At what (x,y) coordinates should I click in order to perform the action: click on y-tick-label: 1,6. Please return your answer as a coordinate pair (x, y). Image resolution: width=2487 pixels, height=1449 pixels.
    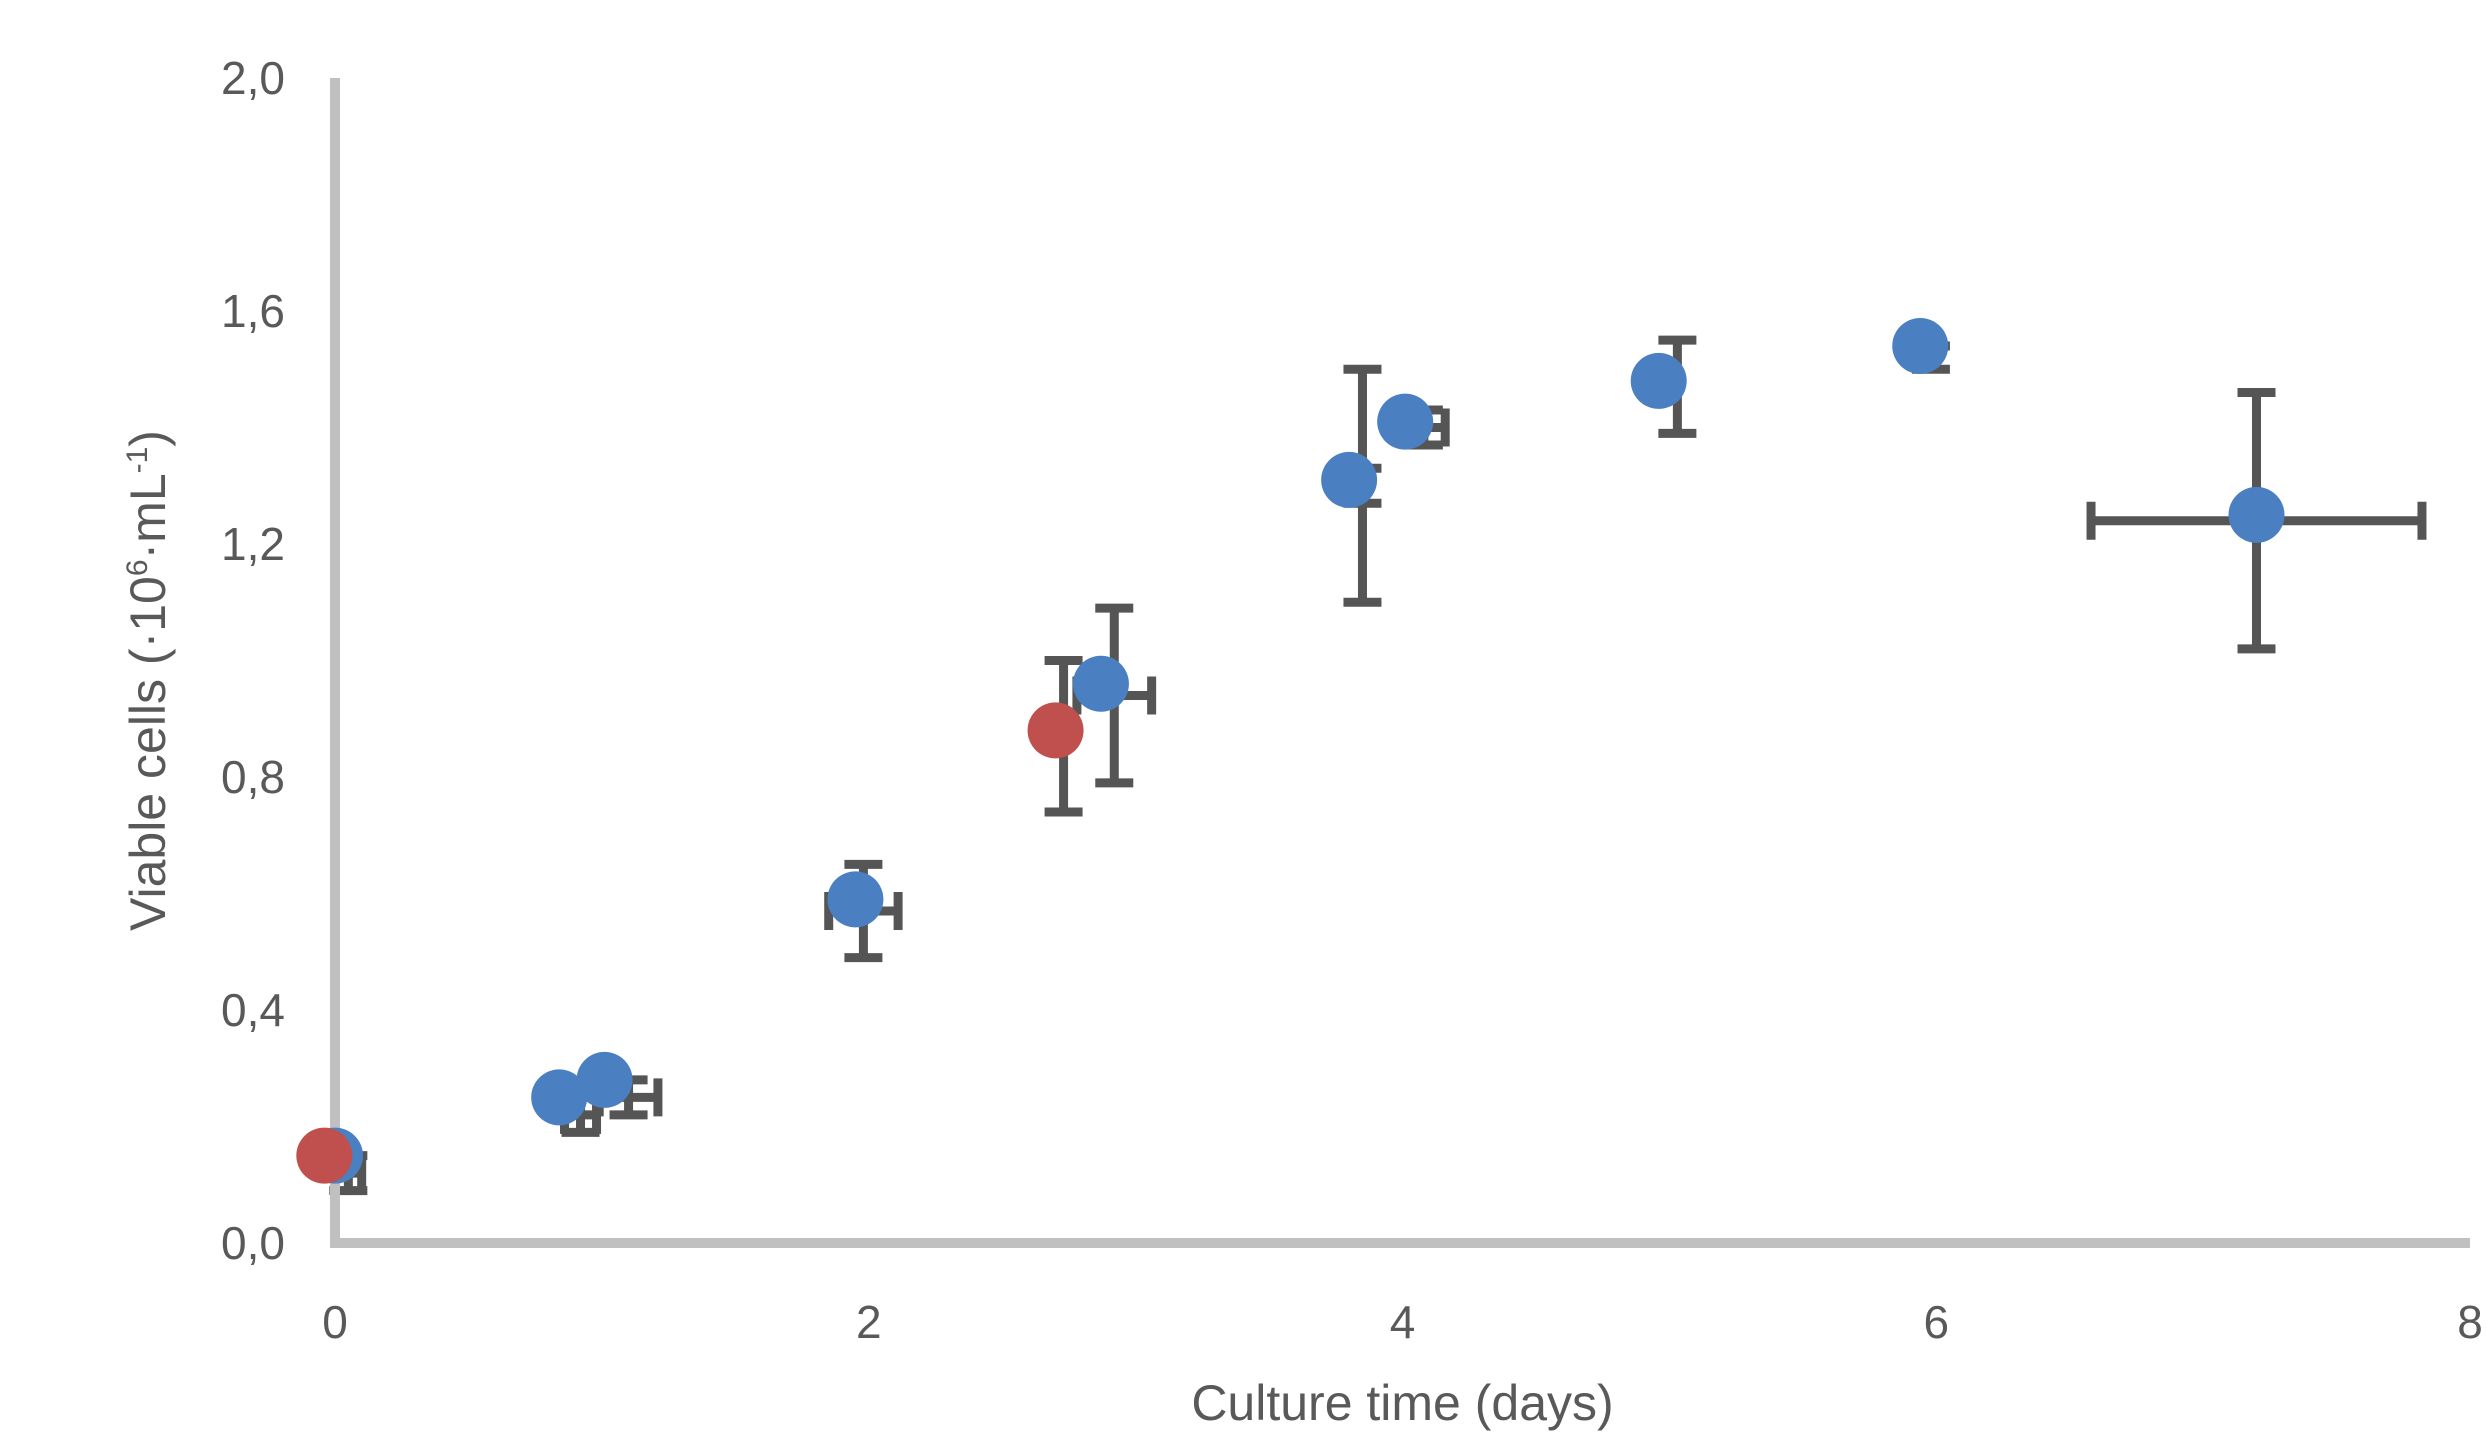
    Looking at the image, I should click on (253, 311).